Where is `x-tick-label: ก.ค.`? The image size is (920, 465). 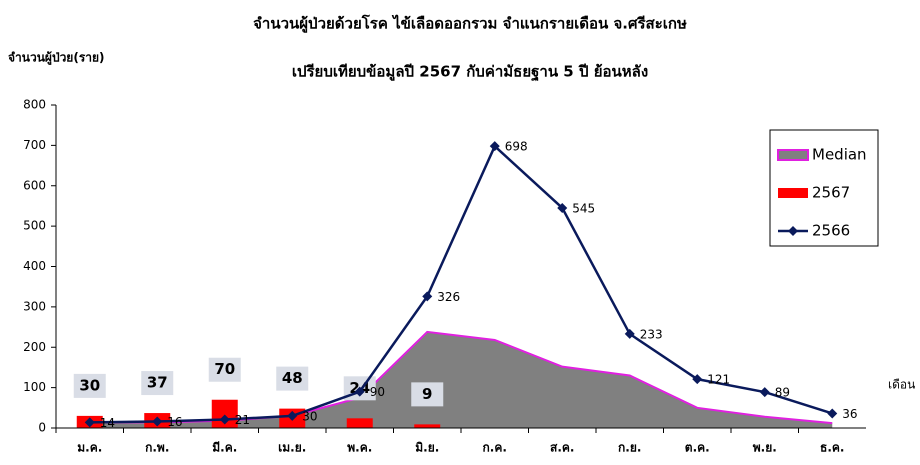 x-tick-label: ก.ค. is located at coordinates (495, 448).